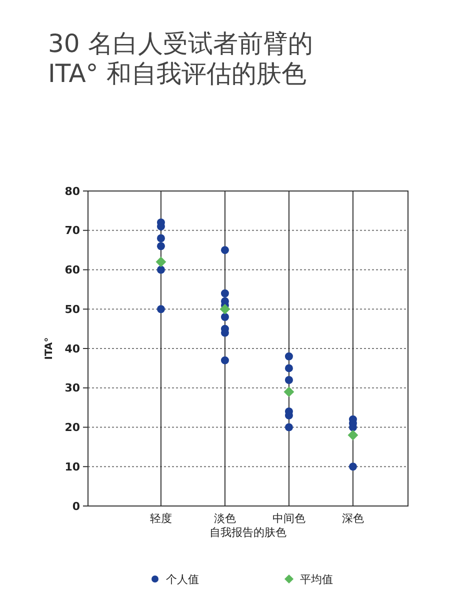 Image resolution: width=469 pixels, height=606 pixels. Describe the element at coordinates (72, 191) in the screenshot. I see `y-tick-label: 80` at that location.